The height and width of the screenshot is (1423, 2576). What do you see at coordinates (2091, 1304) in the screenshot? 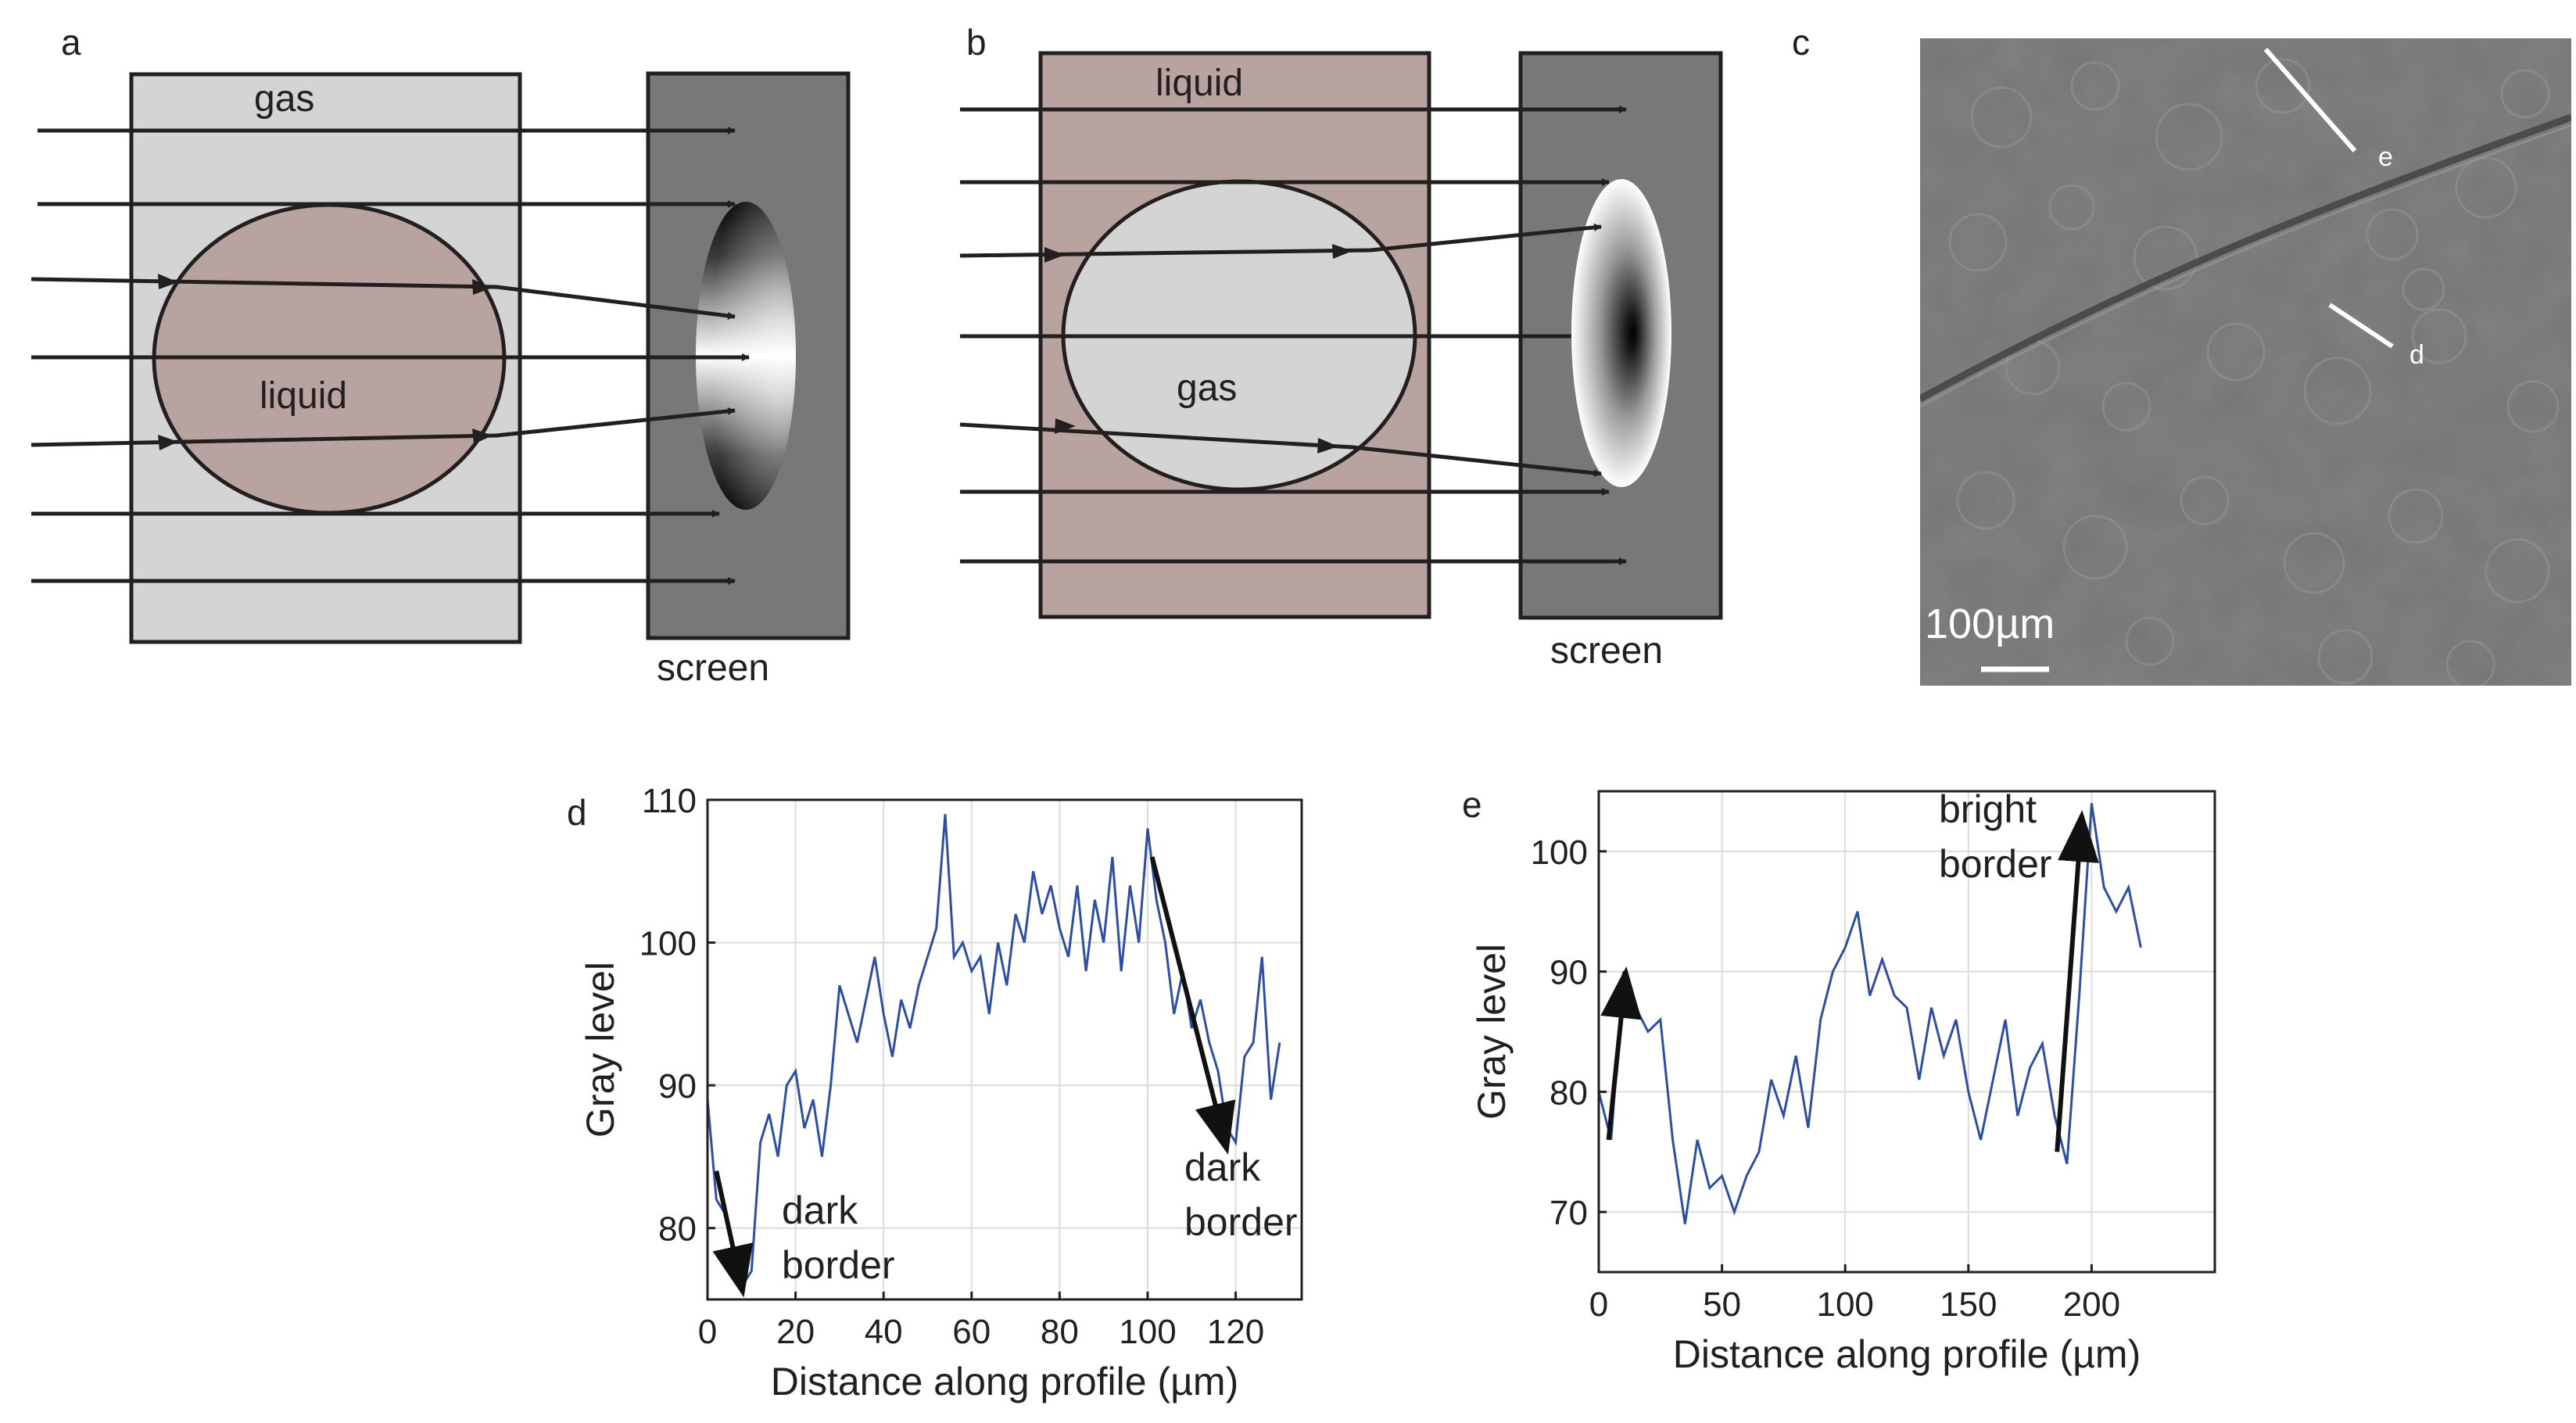
I see `x-tick-label: 200` at bounding box center [2091, 1304].